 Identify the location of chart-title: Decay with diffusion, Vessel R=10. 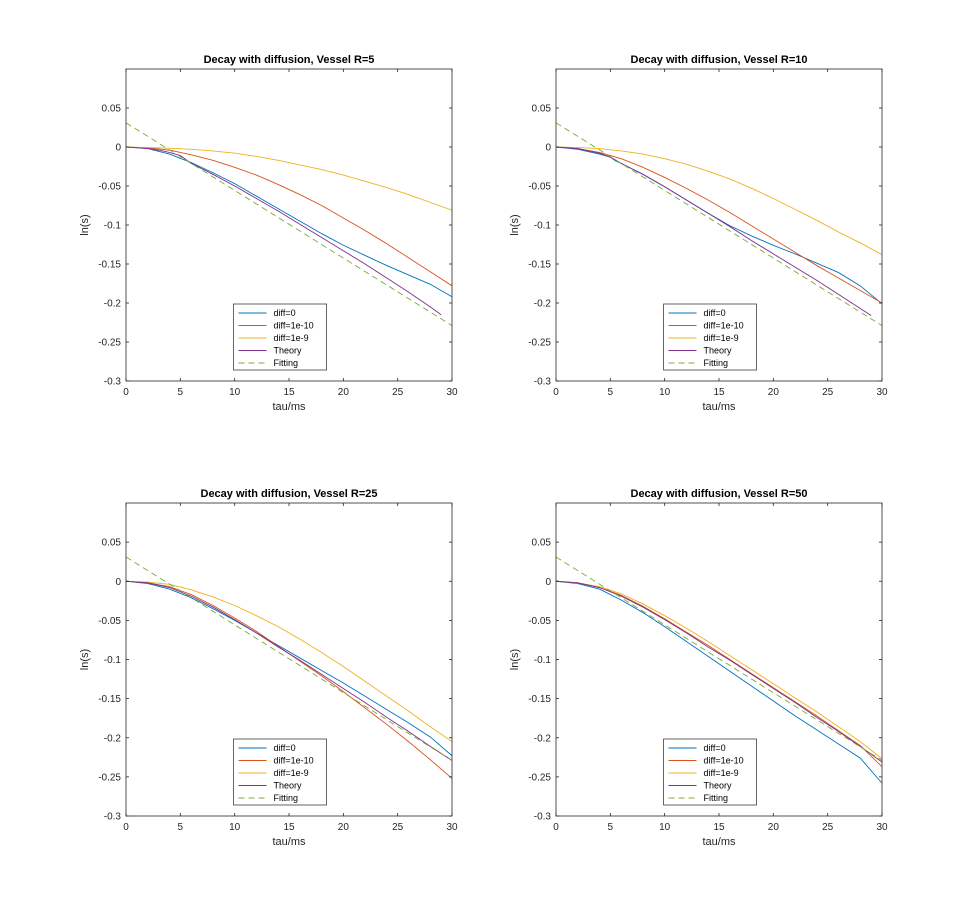
(719, 60).